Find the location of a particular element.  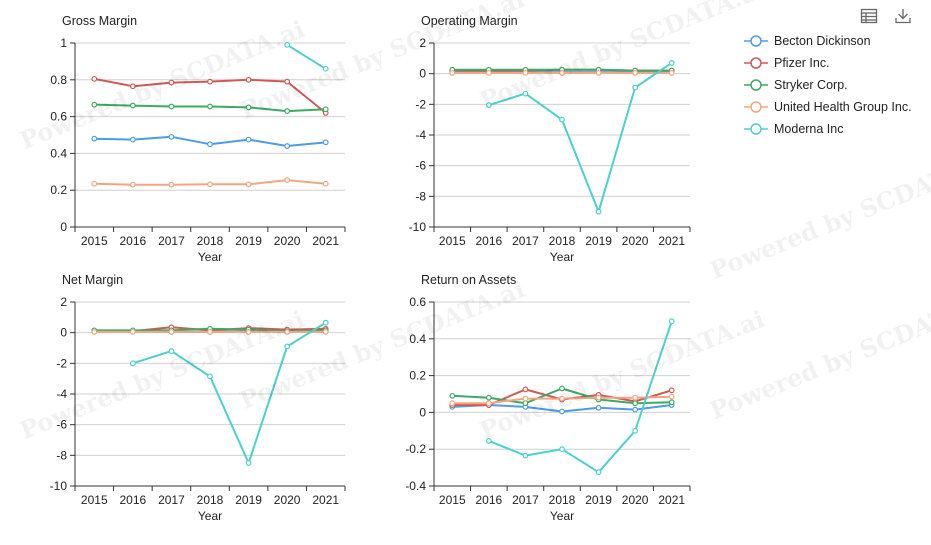

legend-label: Stryker Corp. is located at coordinates (811, 85).